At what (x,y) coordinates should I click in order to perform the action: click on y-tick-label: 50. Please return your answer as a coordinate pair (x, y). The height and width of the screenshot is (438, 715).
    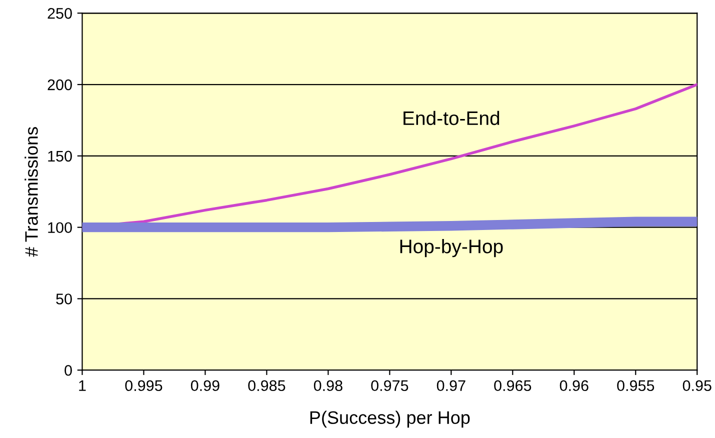
    Looking at the image, I should click on (64, 299).